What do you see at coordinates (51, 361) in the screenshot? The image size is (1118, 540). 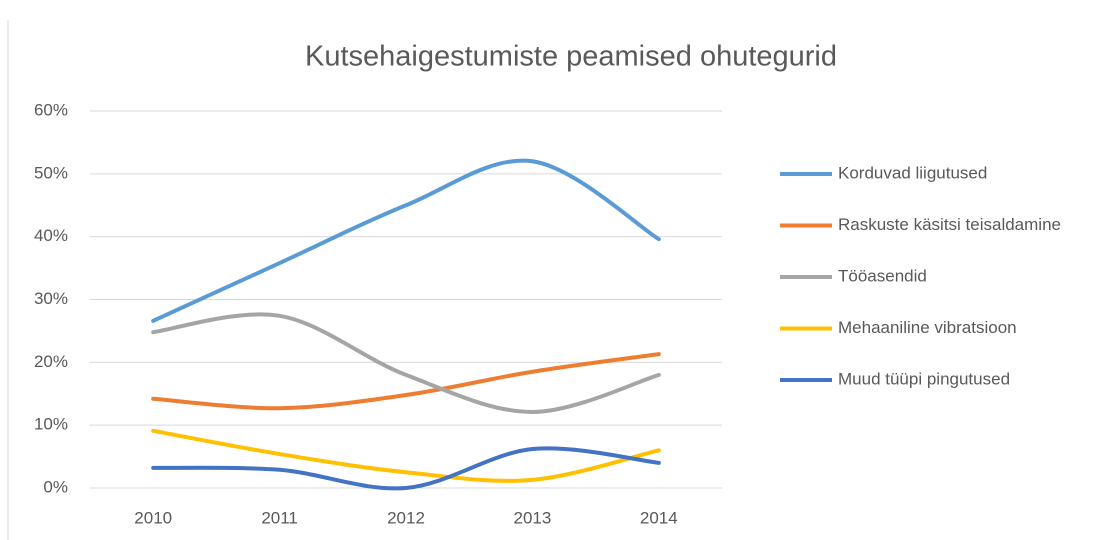 I see `y-tick-label: 20%` at bounding box center [51, 361].